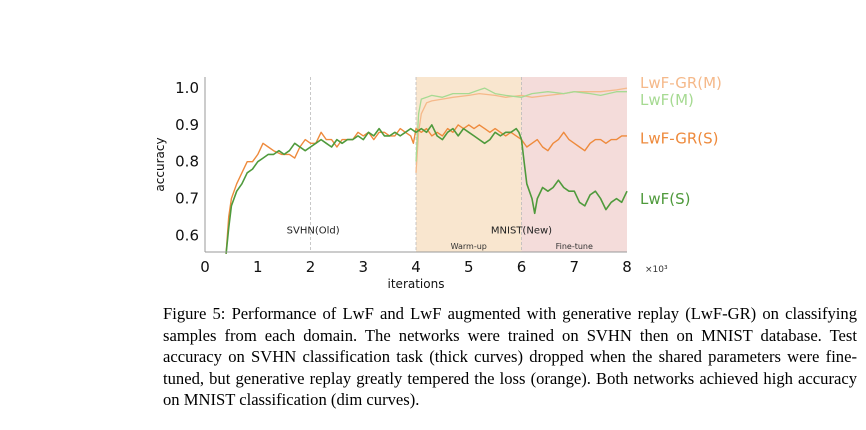 This screenshot has width=866, height=430. Describe the element at coordinates (187, 88) in the screenshot. I see `y-tick-label: 1.0` at that location.